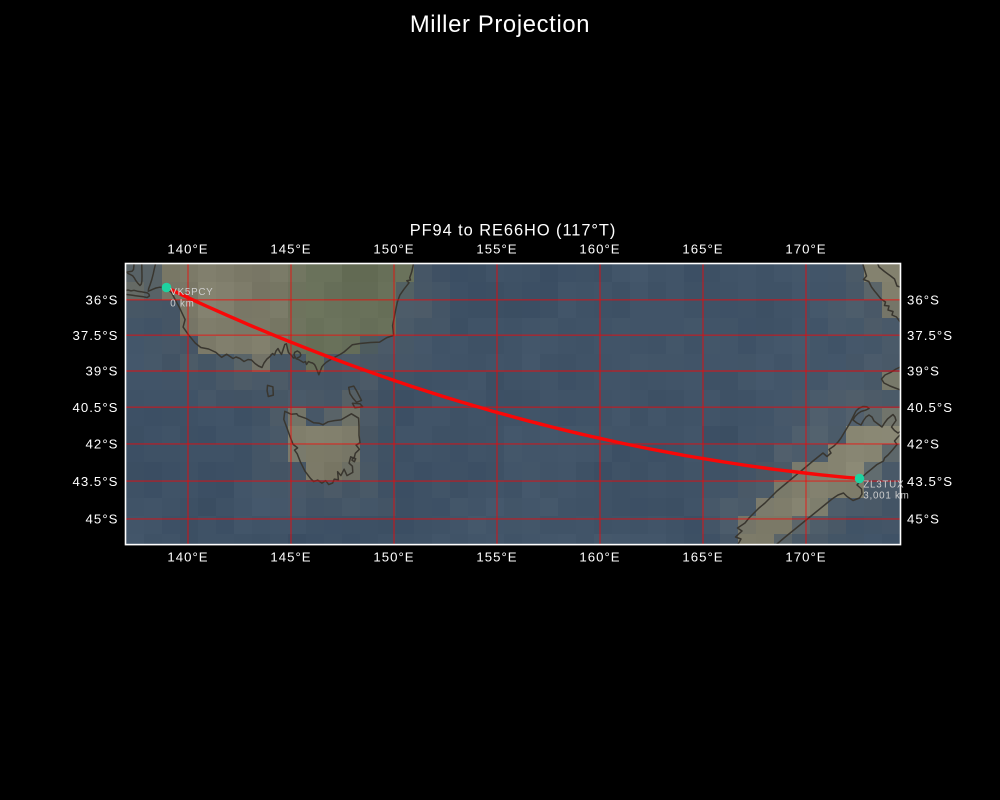 This screenshot has width=1000, height=800. I want to click on svg-text: ZL3TUX, so click(883, 484).